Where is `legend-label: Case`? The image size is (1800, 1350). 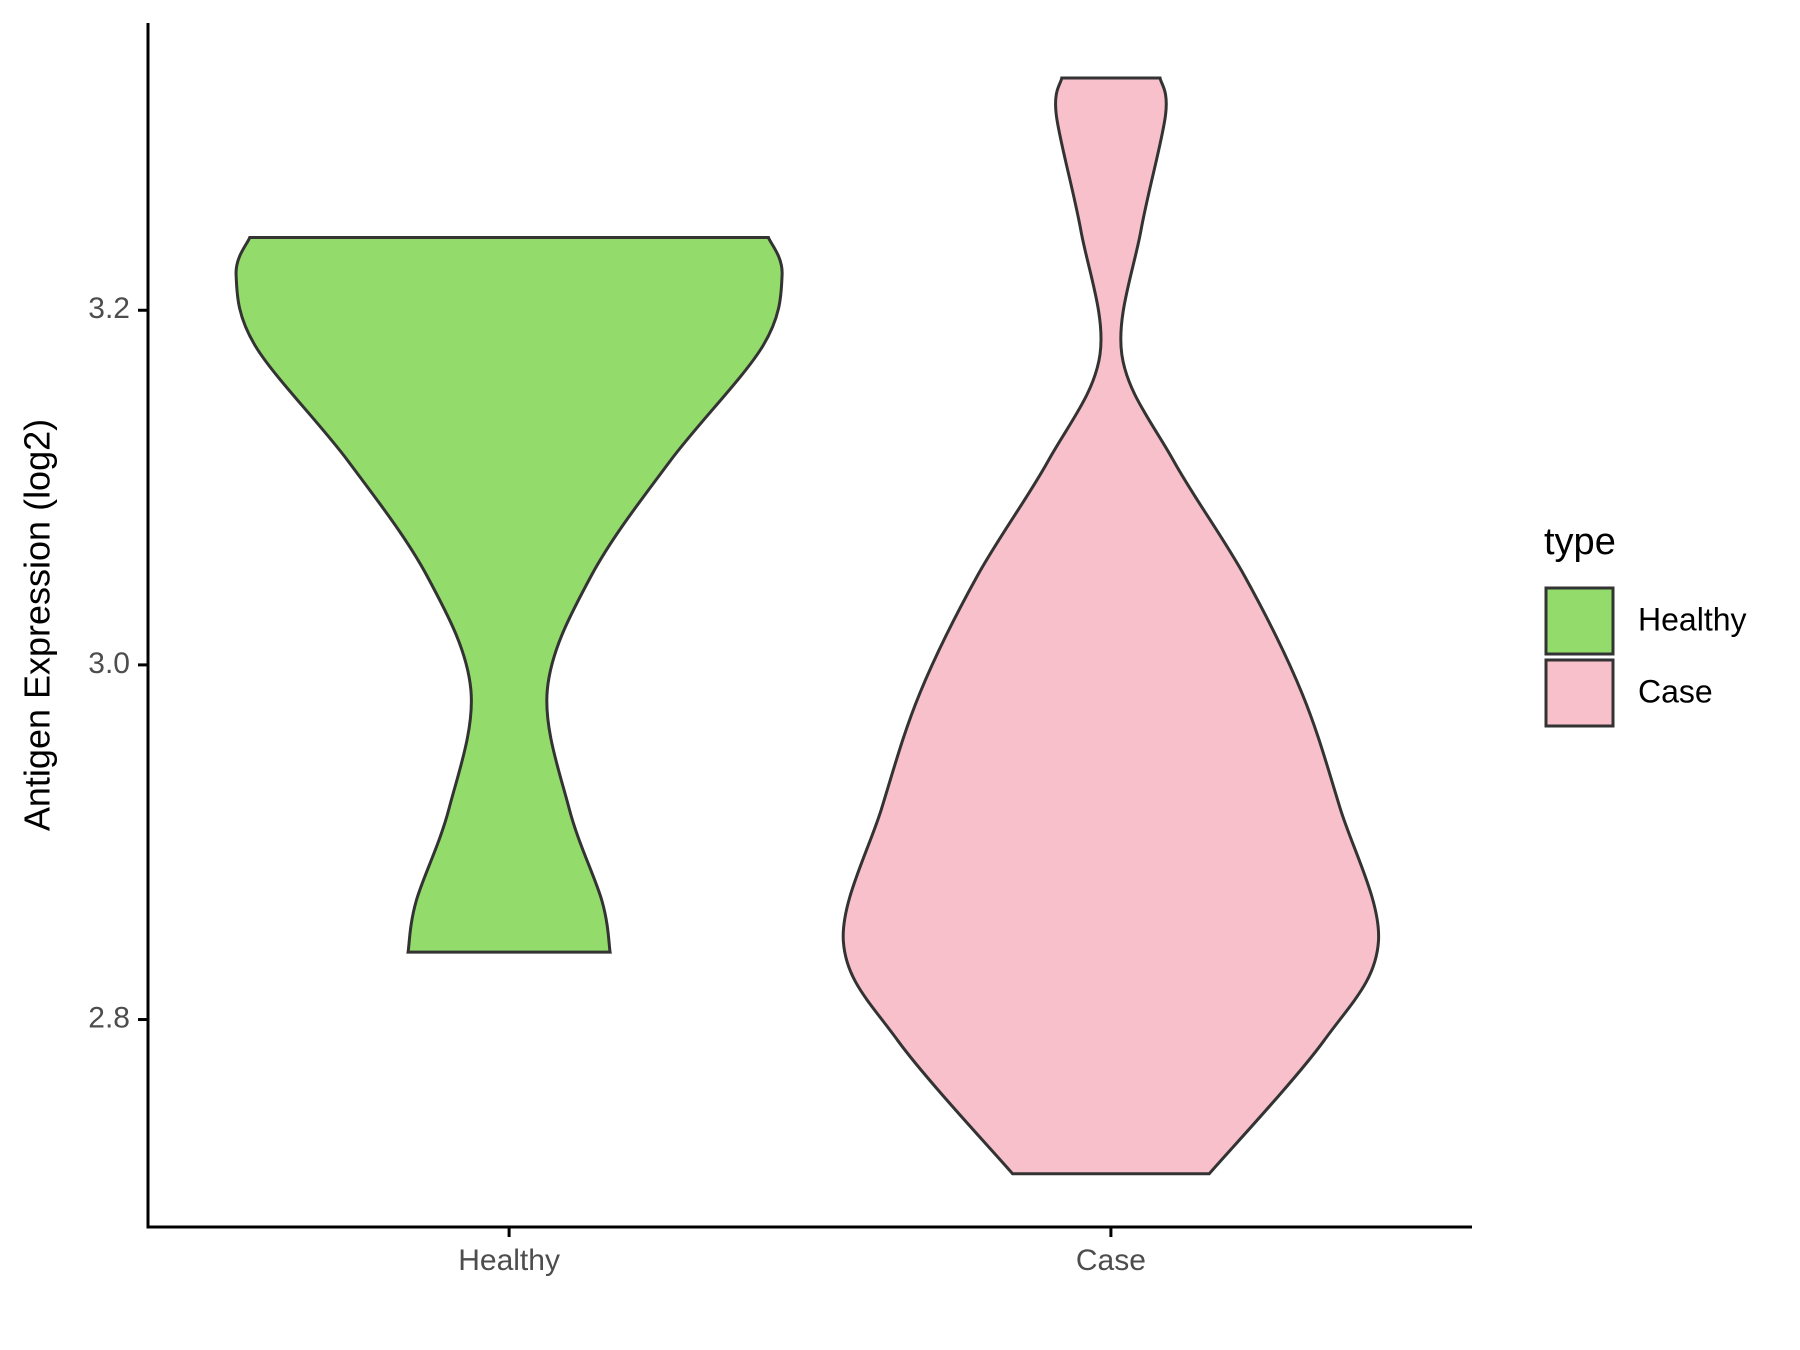
legend-label: Case is located at coordinates (1675, 691).